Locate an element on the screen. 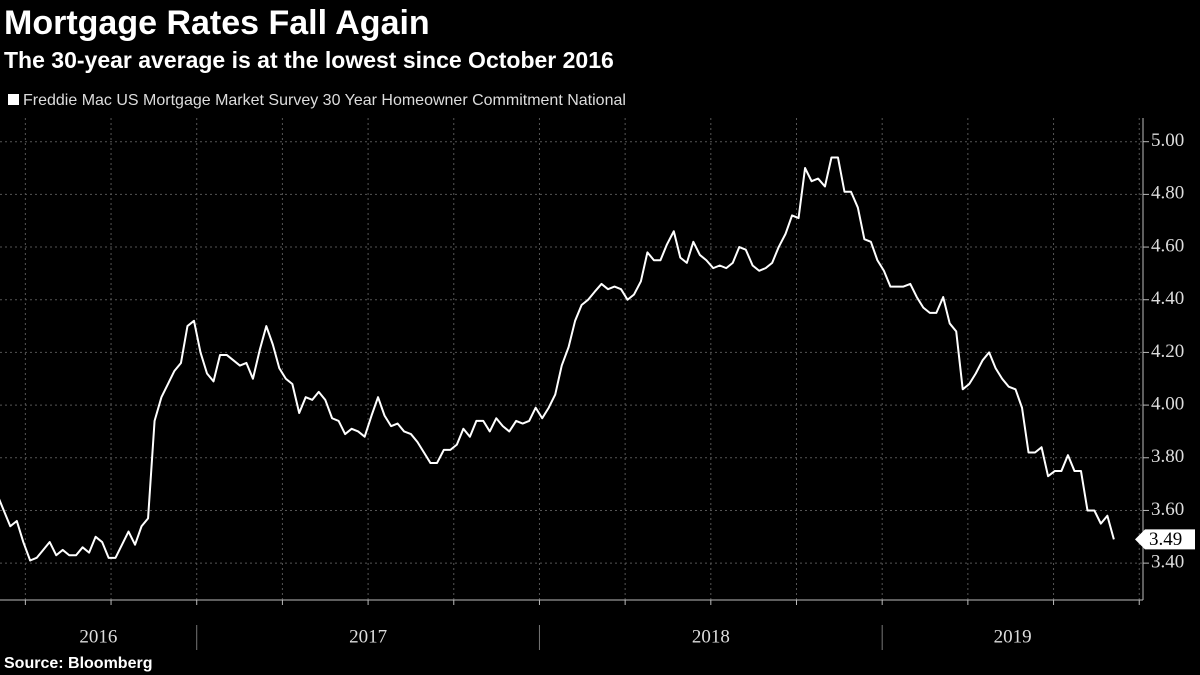 Image resolution: width=1200 pixels, height=675 pixels. x-tick-label: 2018 is located at coordinates (711, 636).